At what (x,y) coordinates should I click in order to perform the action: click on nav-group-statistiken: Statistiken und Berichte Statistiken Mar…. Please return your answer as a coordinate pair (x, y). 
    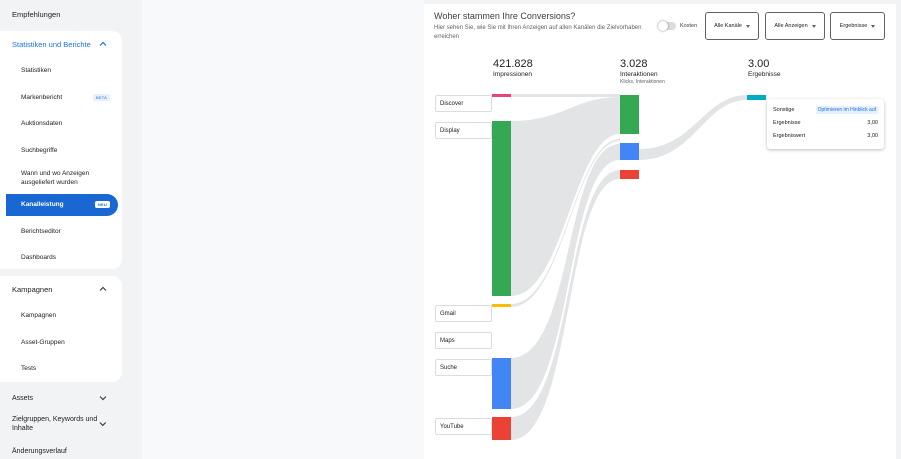
    Looking at the image, I should click on (61, 150).